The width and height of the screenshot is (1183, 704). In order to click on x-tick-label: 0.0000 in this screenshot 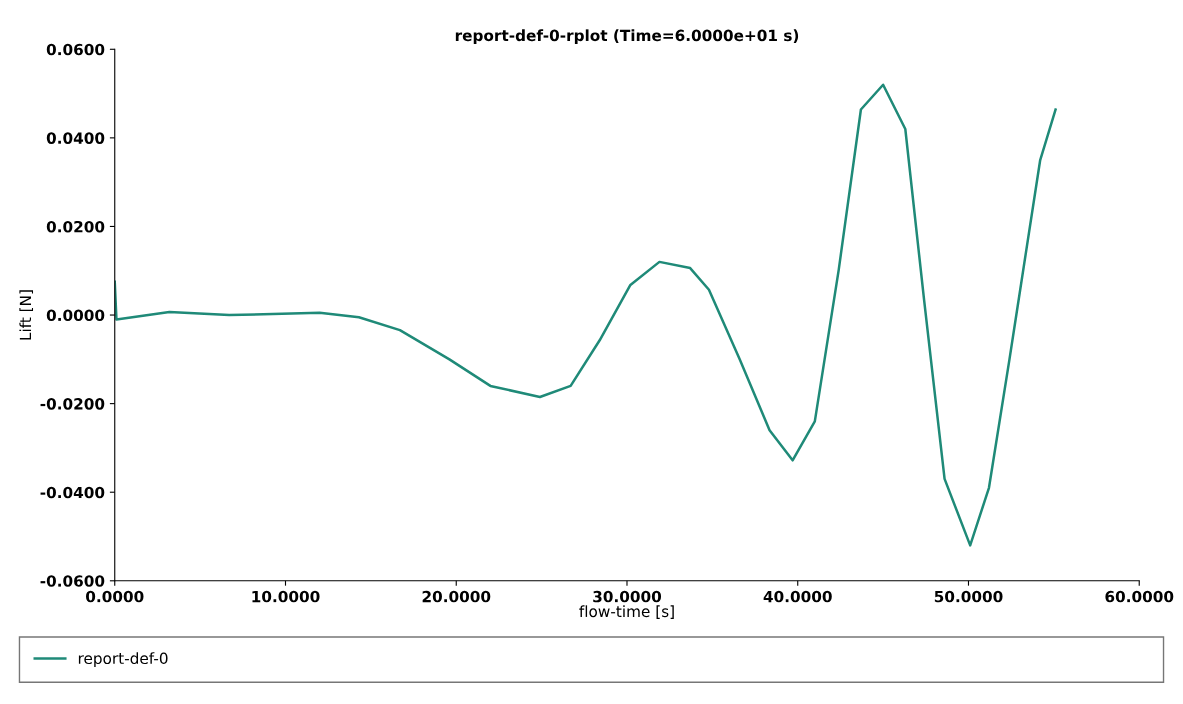, I will do `click(115, 596)`.